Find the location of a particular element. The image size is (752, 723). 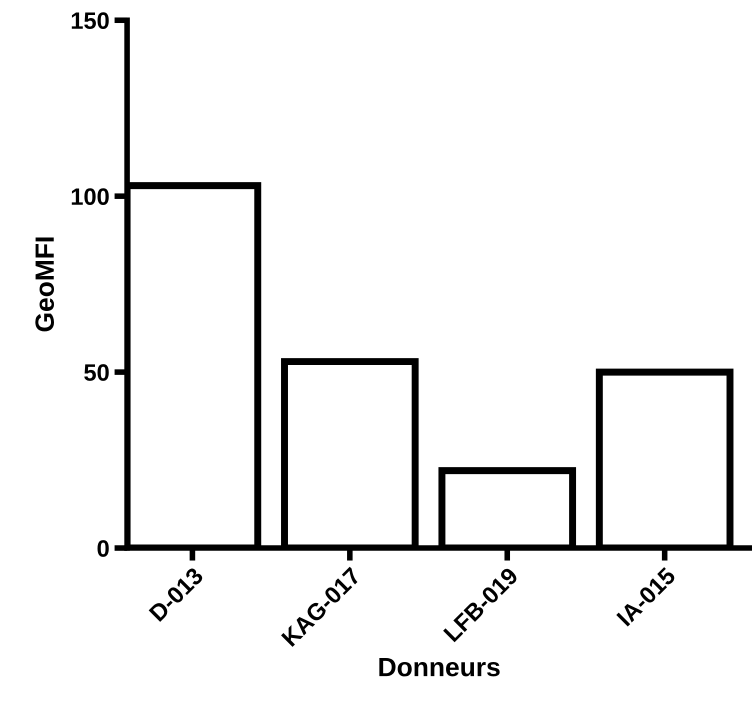

y-tick-label: 100 is located at coordinates (90, 196).